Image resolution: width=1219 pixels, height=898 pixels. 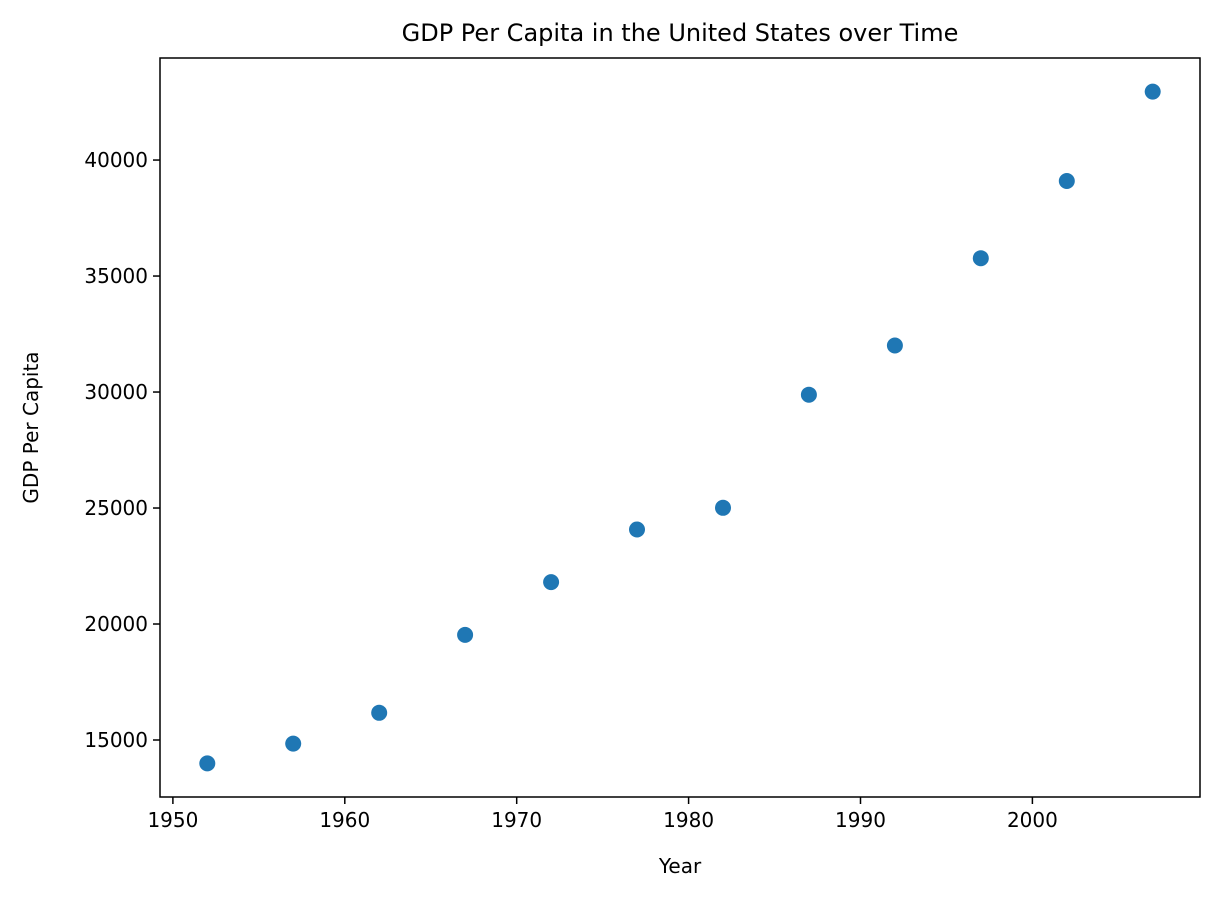 I want to click on y-tick-label: 20000, so click(x=116, y=624).